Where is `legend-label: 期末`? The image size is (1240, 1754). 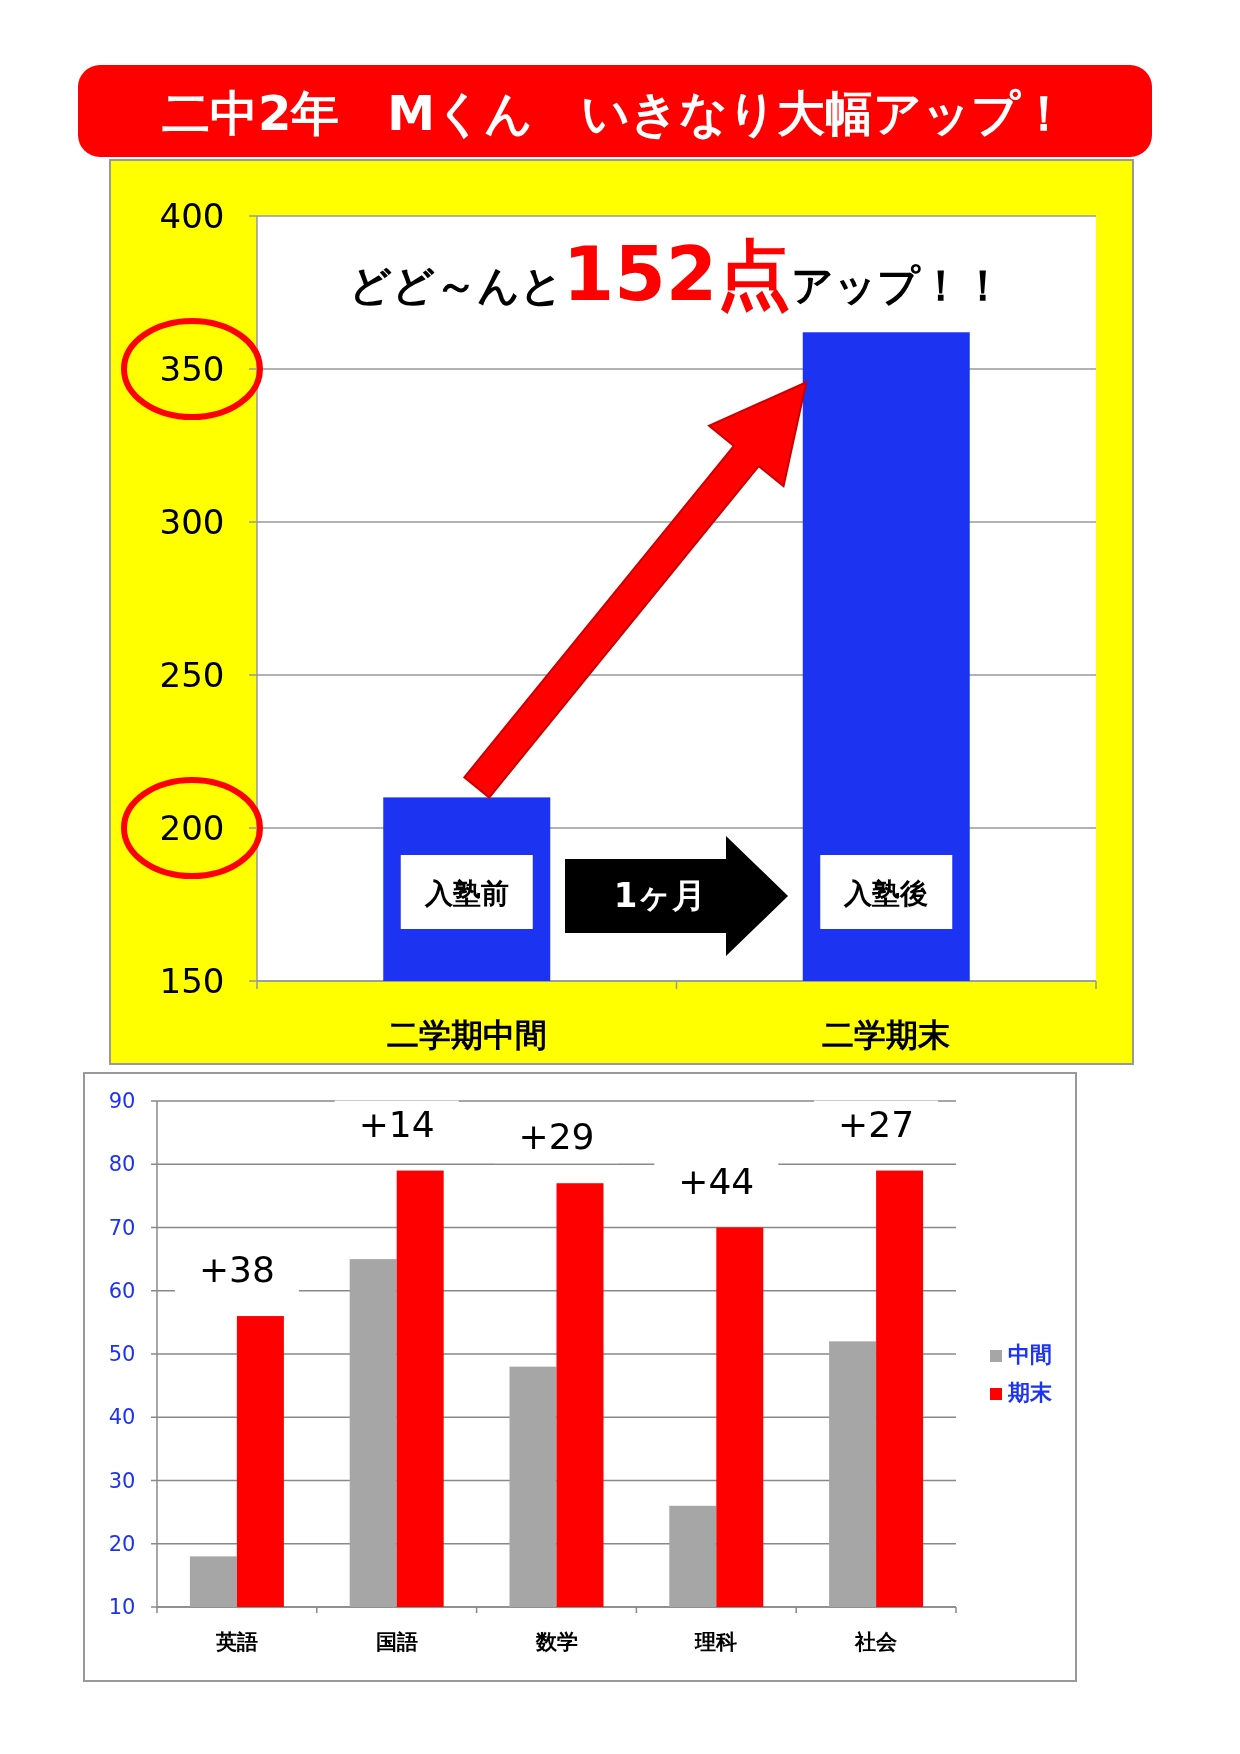
legend-label: 期末 is located at coordinates (1030, 1392).